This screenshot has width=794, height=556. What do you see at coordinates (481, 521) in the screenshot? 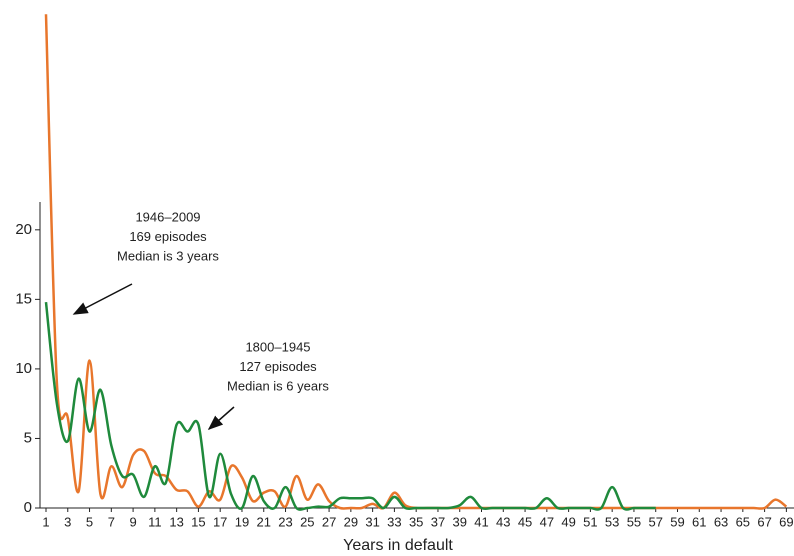
I see `x-tick-label: 41` at bounding box center [481, 521].